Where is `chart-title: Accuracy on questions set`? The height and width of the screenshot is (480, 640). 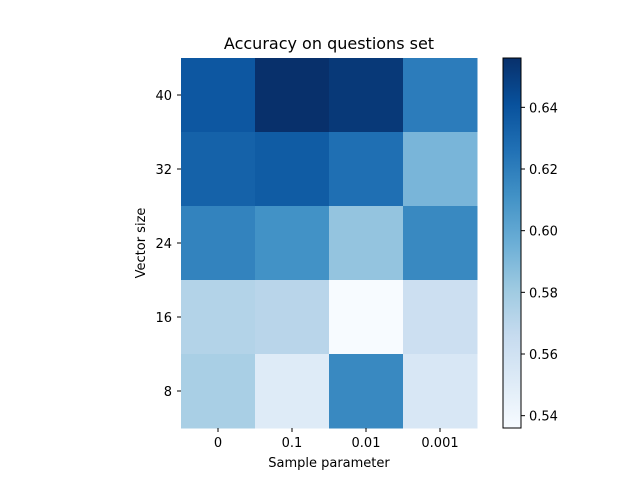
chart-title: Accuracy on questions set is located at coordinates (329, 43).